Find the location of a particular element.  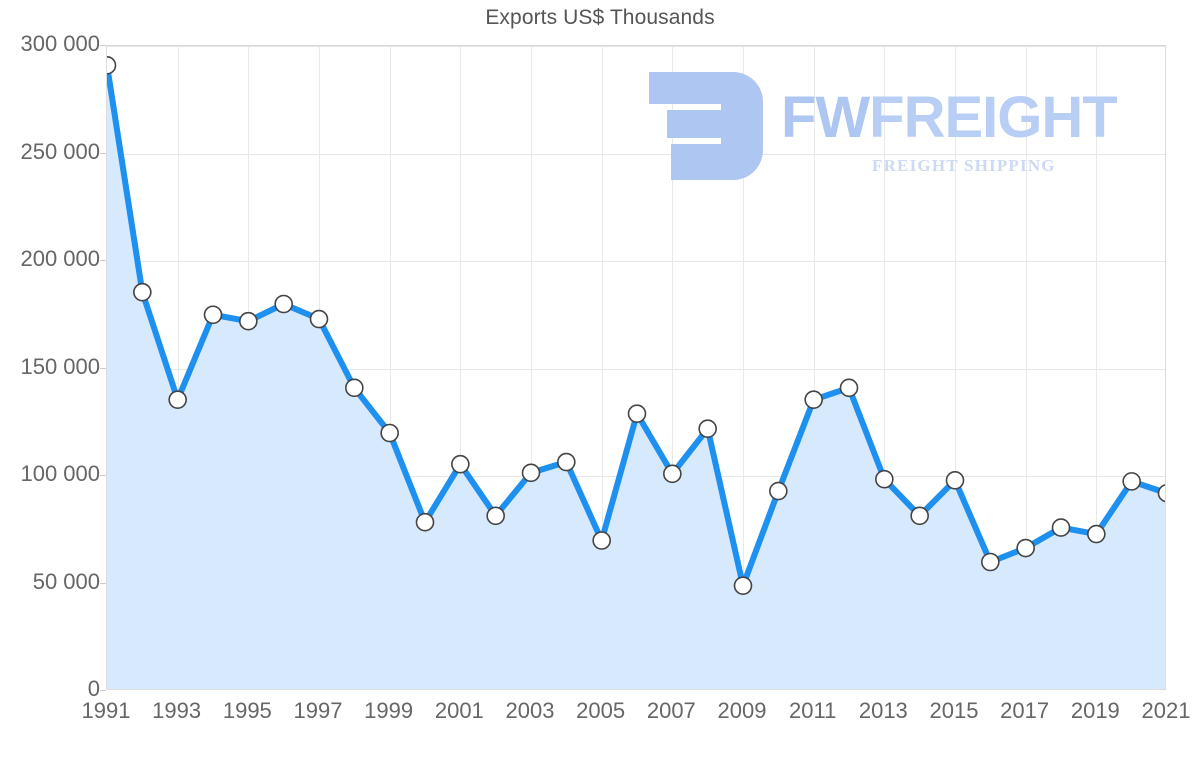

x-axis-tick-label: 2019 is located at coordinates (1095, 710).